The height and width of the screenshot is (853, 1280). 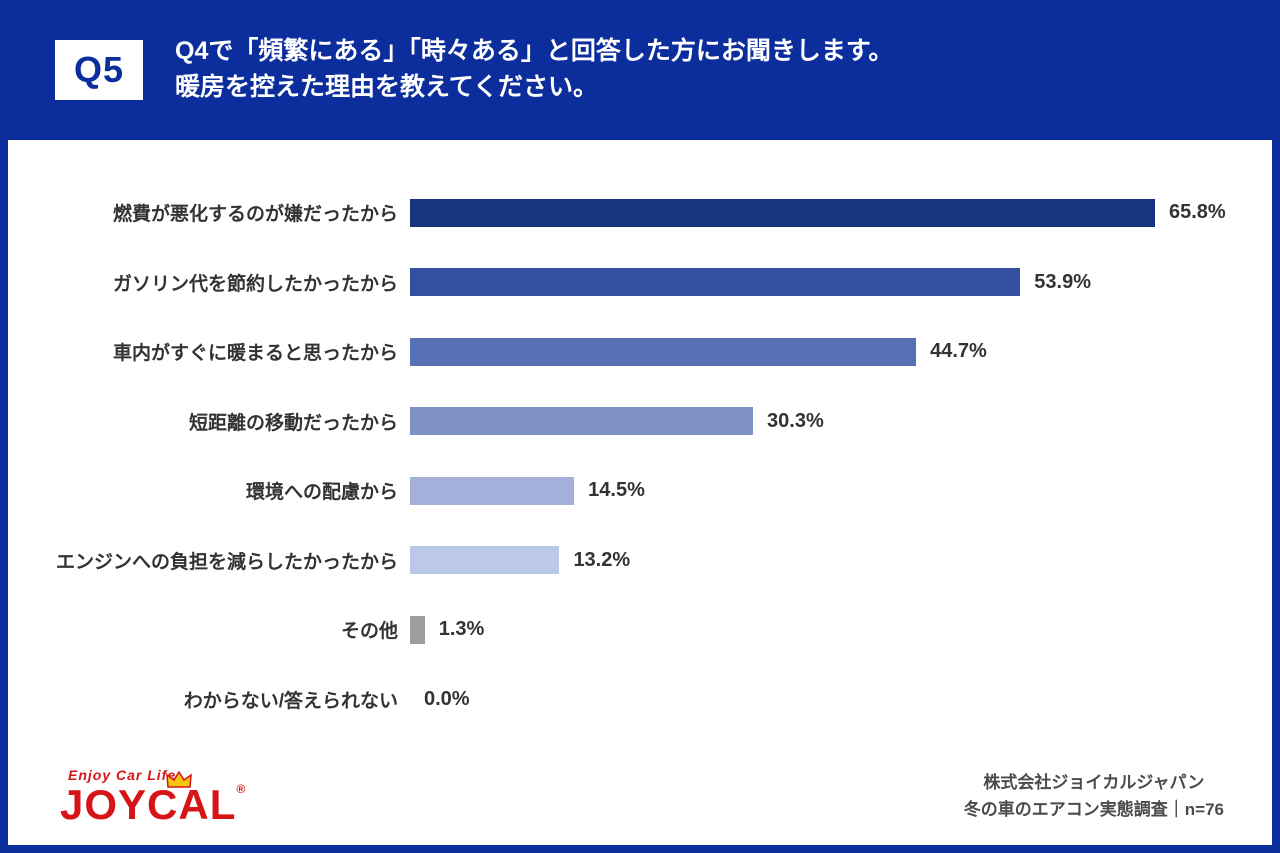 I want to click on bar-value: 14.5%, so click(x=616, y=490).